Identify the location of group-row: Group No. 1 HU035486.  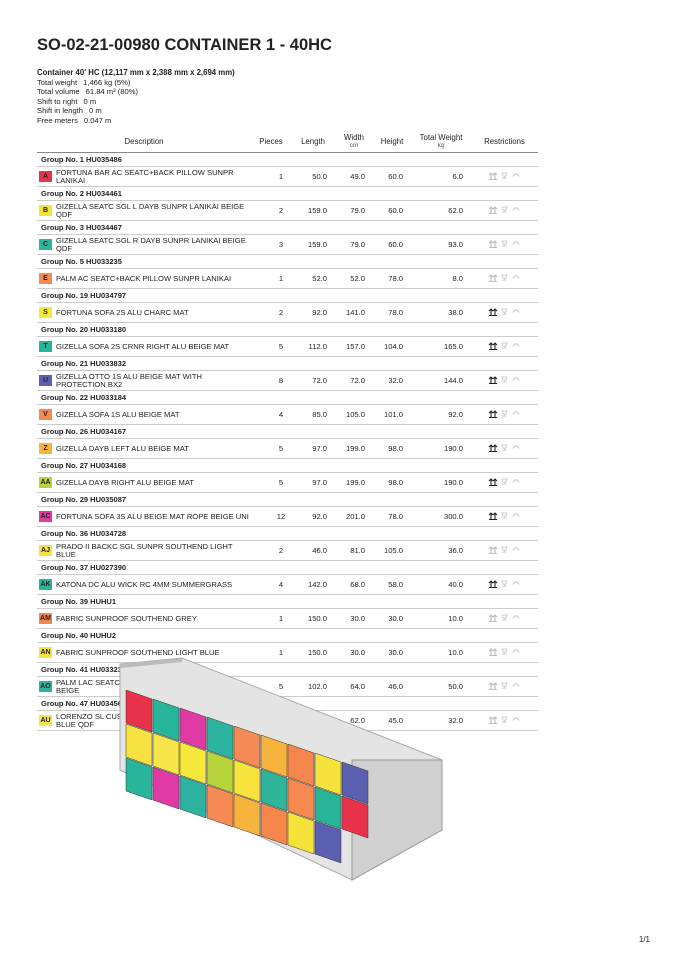
(287, 160).